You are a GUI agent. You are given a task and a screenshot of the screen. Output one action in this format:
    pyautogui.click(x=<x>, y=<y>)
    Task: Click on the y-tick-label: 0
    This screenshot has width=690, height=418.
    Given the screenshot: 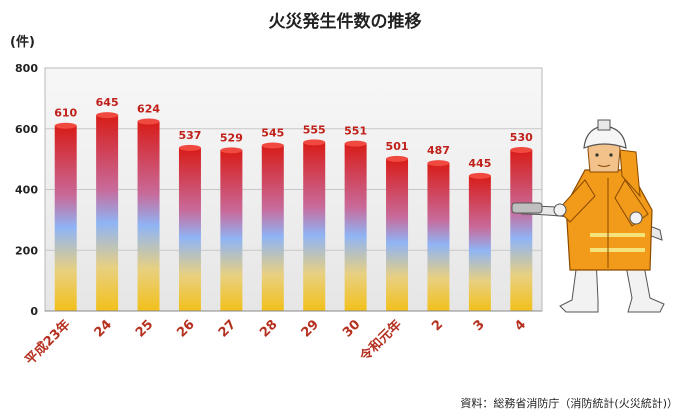 What is the action you would take?
    pyautogui.click(x=34, y=311)
    